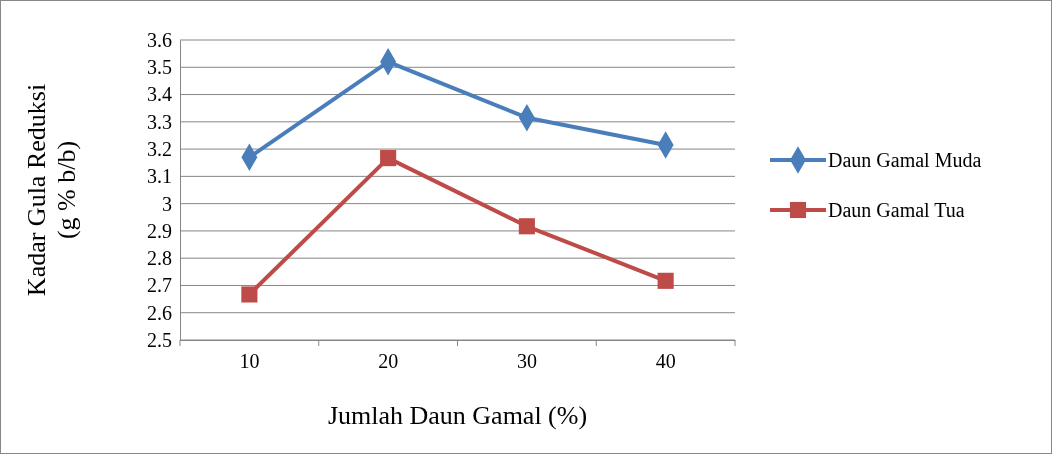 The image size is (1052, 454). Describe the element at coordinates (905, 160) in the screenshot. I see `legend-label: Daun Gamal Muda` at that location.